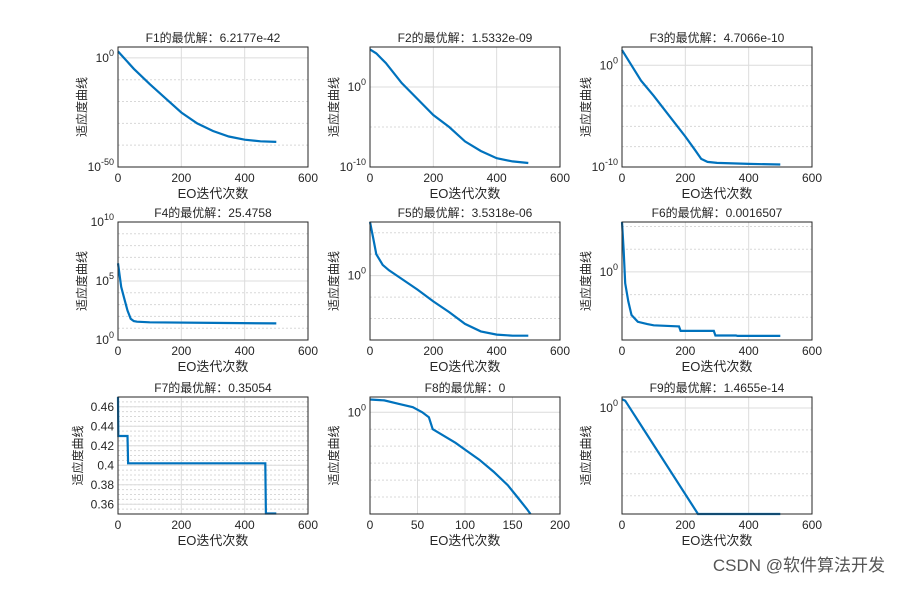 Image resolution: width=899 pixels, height=589 pixels. I want to click on x-tick-label: 150, so click(512, 525).